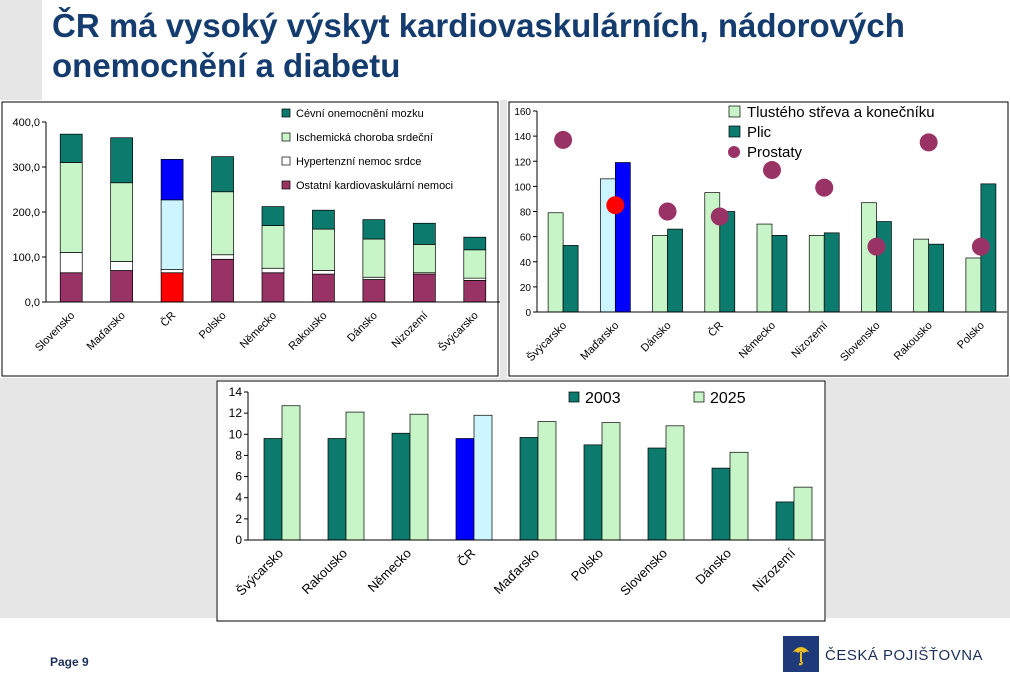 Image resolution: width=1010 pixels, height=680 pixels. Describe the element at coordinates (364, 138) in the screenshot. I see `legend-label: Ischemická choroba srdeční` at that location.